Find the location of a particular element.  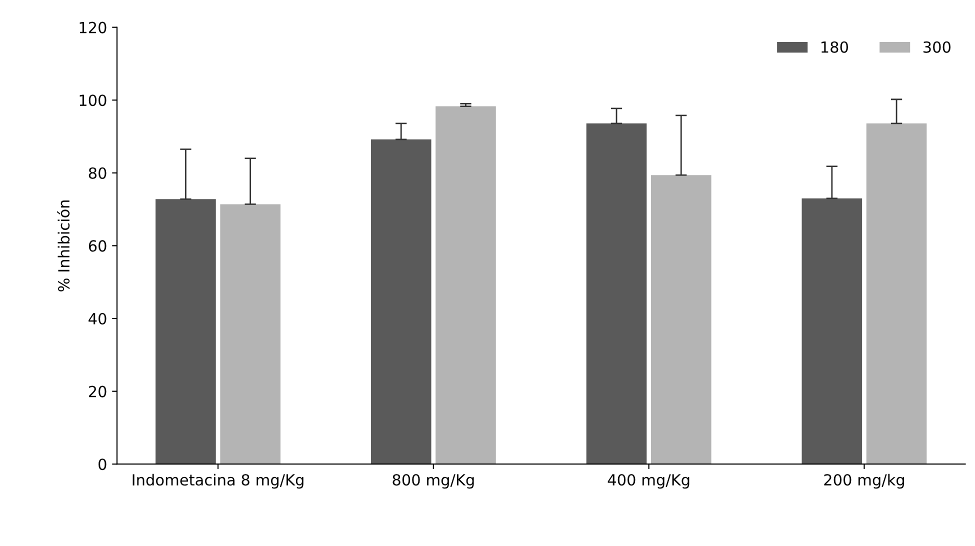

y-tick-label: 120 is located at coordinates (93, 28).